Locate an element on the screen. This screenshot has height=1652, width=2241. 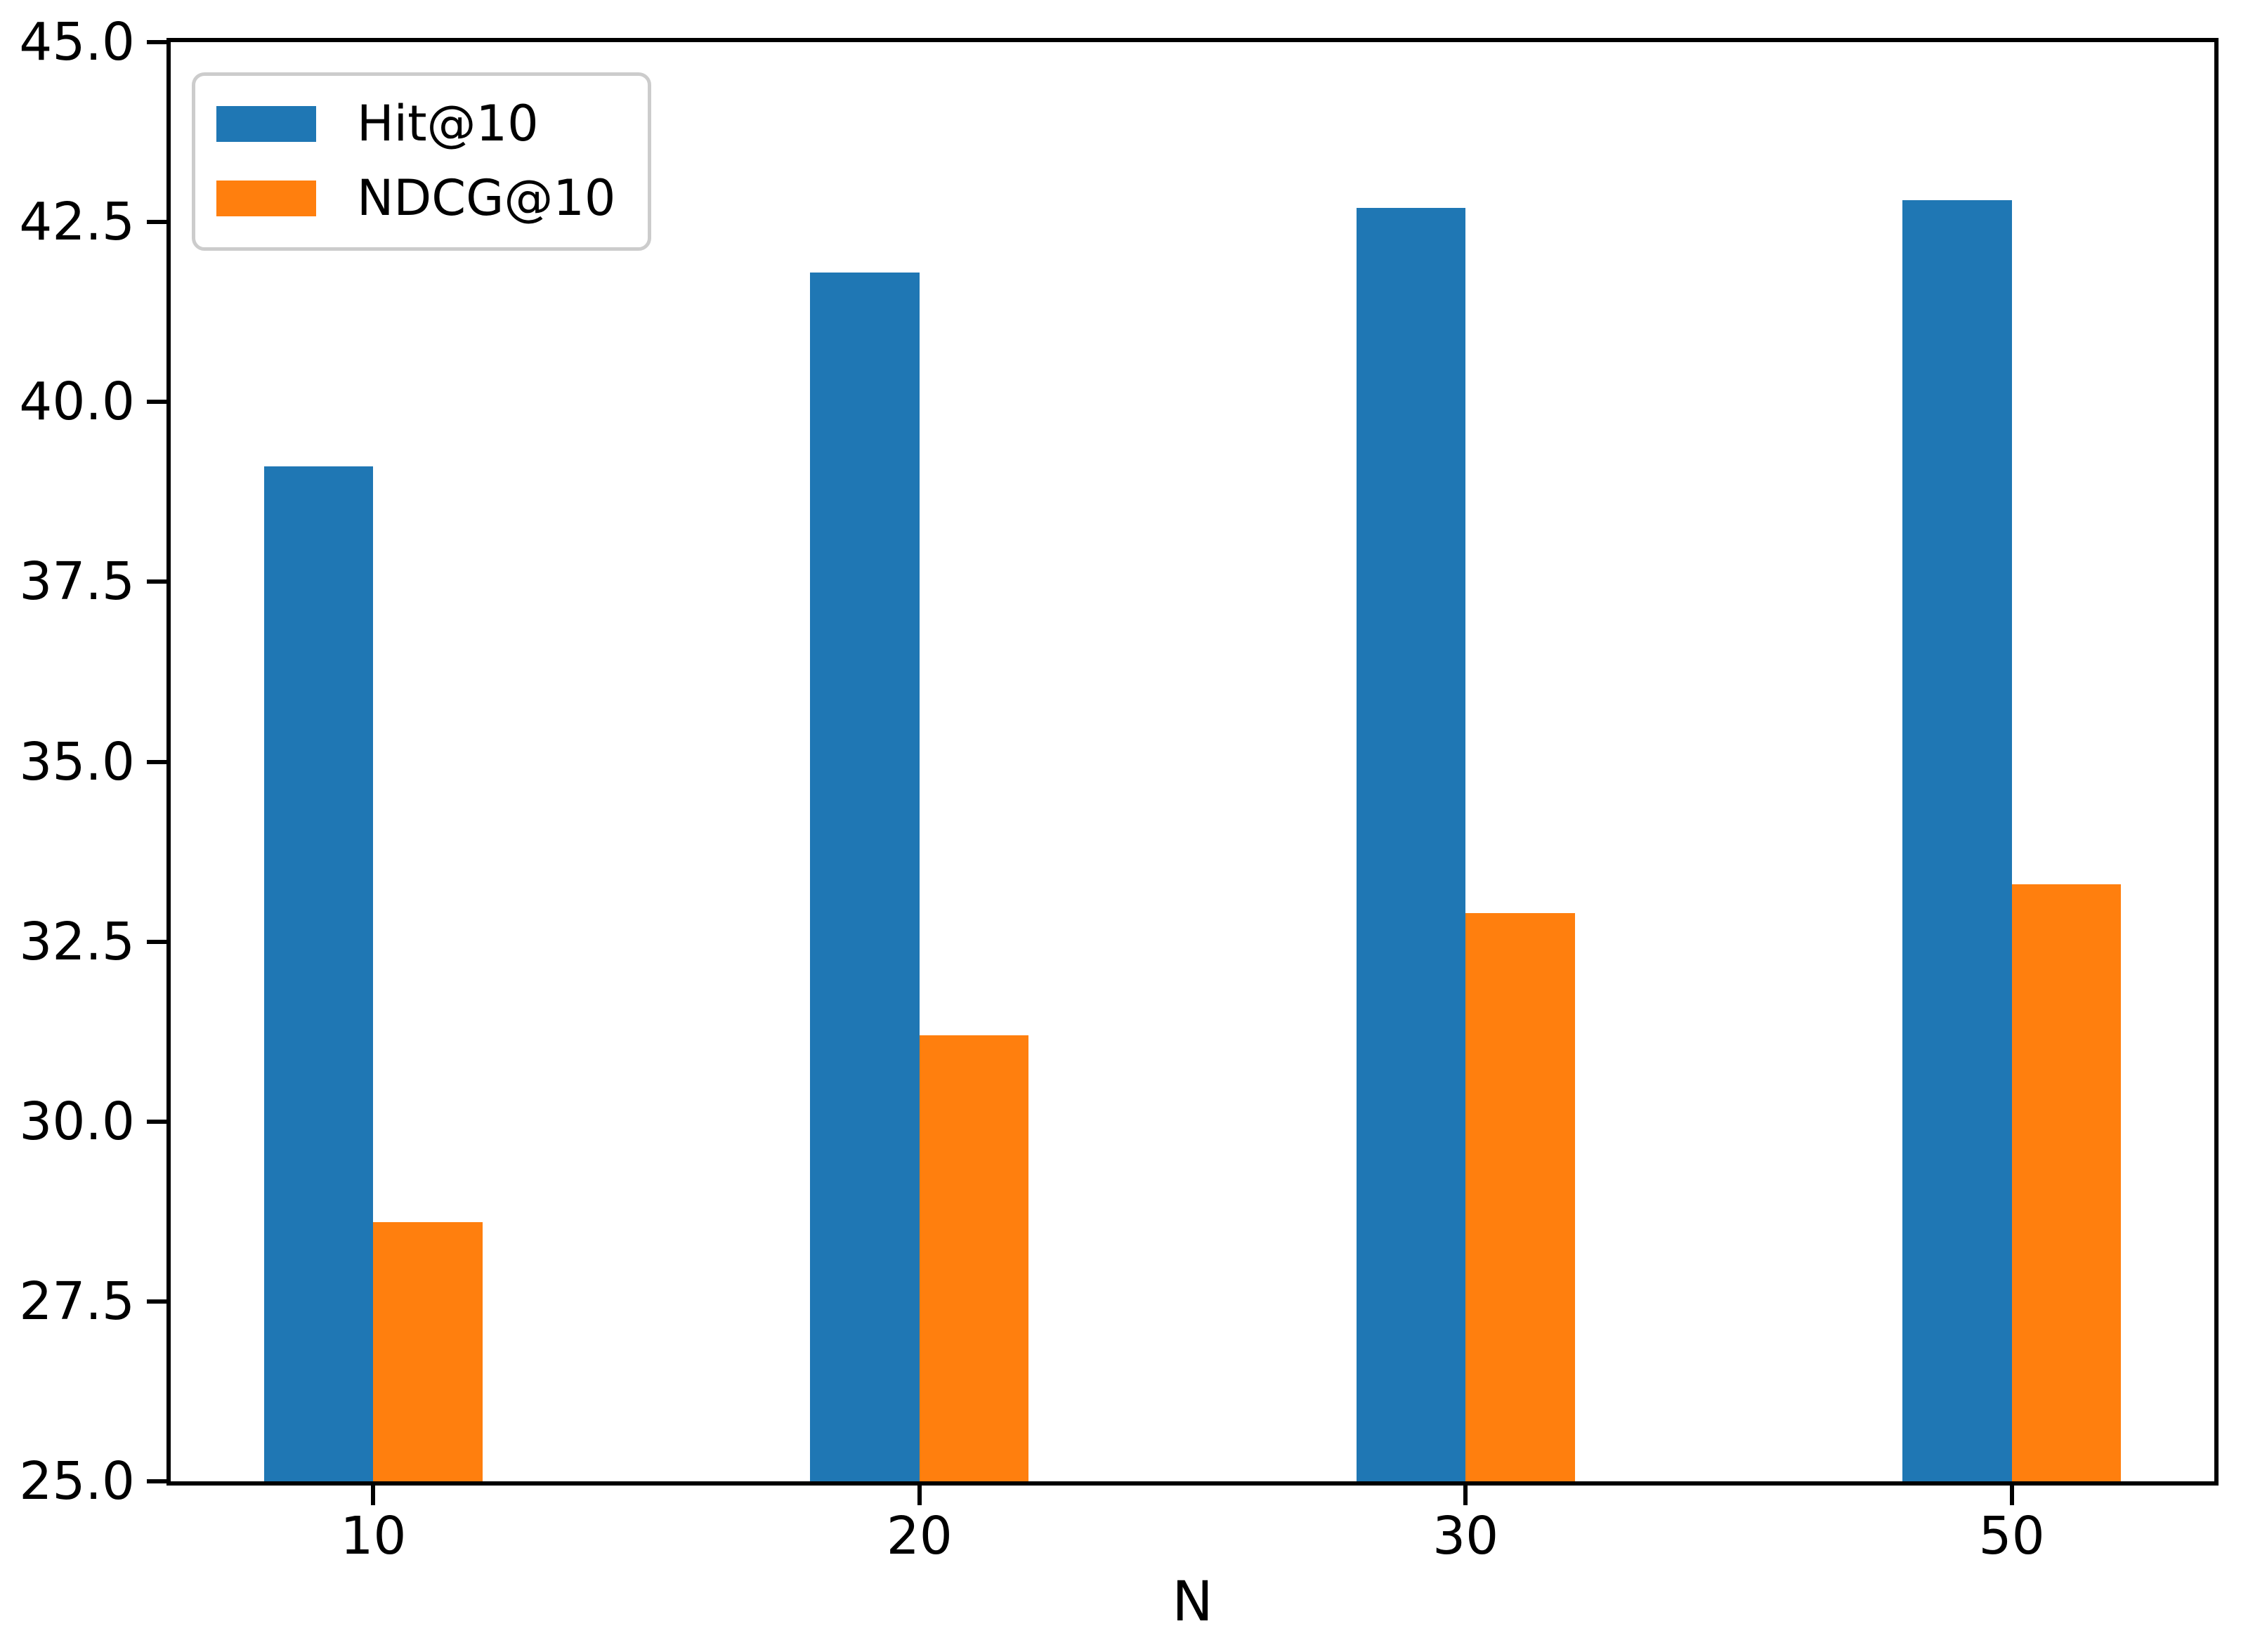
x-axis-label: N is located at coordinates (1192, 1602).